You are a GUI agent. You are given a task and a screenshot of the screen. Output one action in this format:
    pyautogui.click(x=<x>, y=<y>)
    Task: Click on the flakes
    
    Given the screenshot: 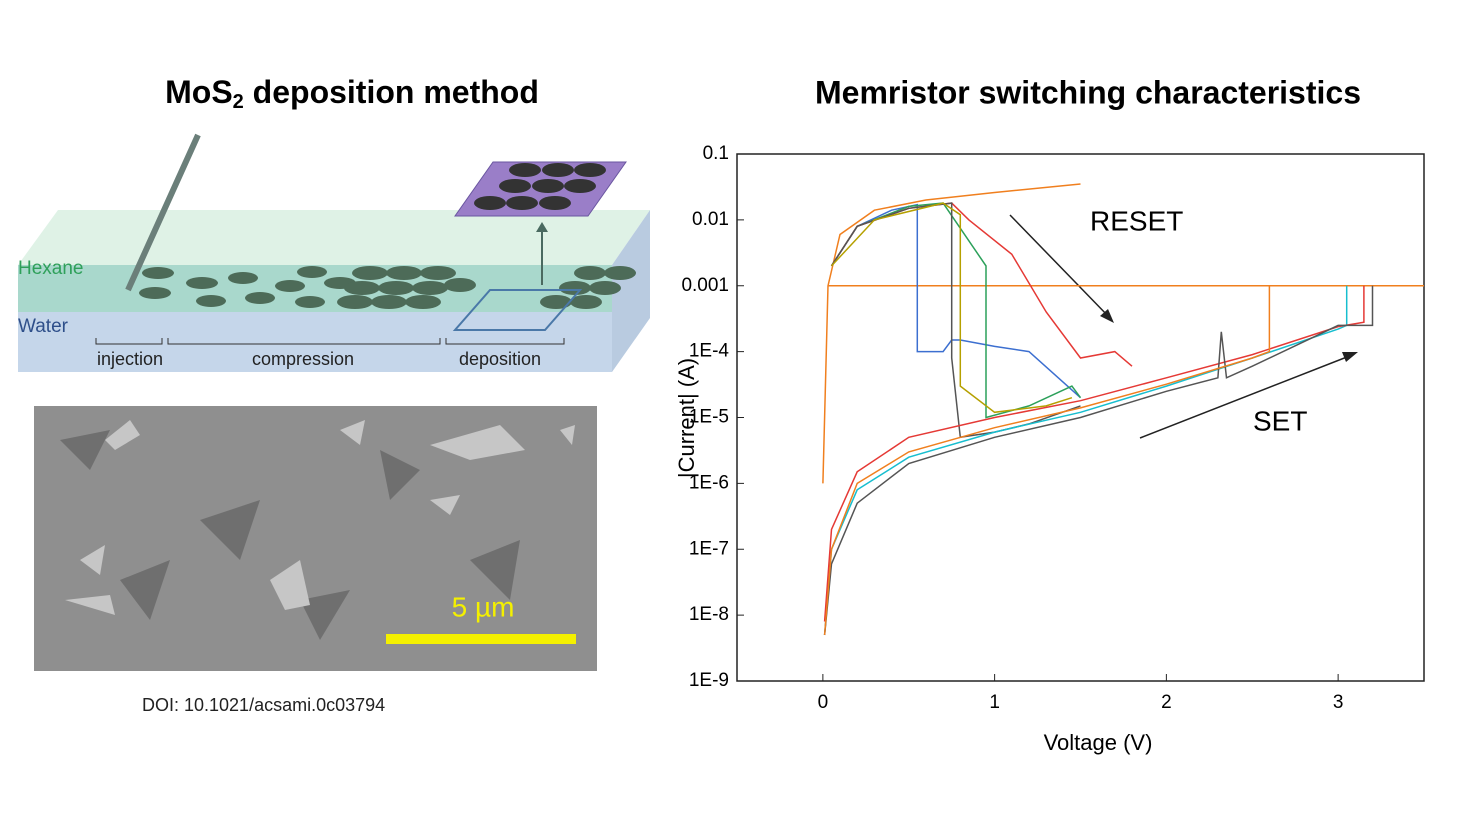 What is the action you would take?
    pyautogui.click(x=387, y=287)
    